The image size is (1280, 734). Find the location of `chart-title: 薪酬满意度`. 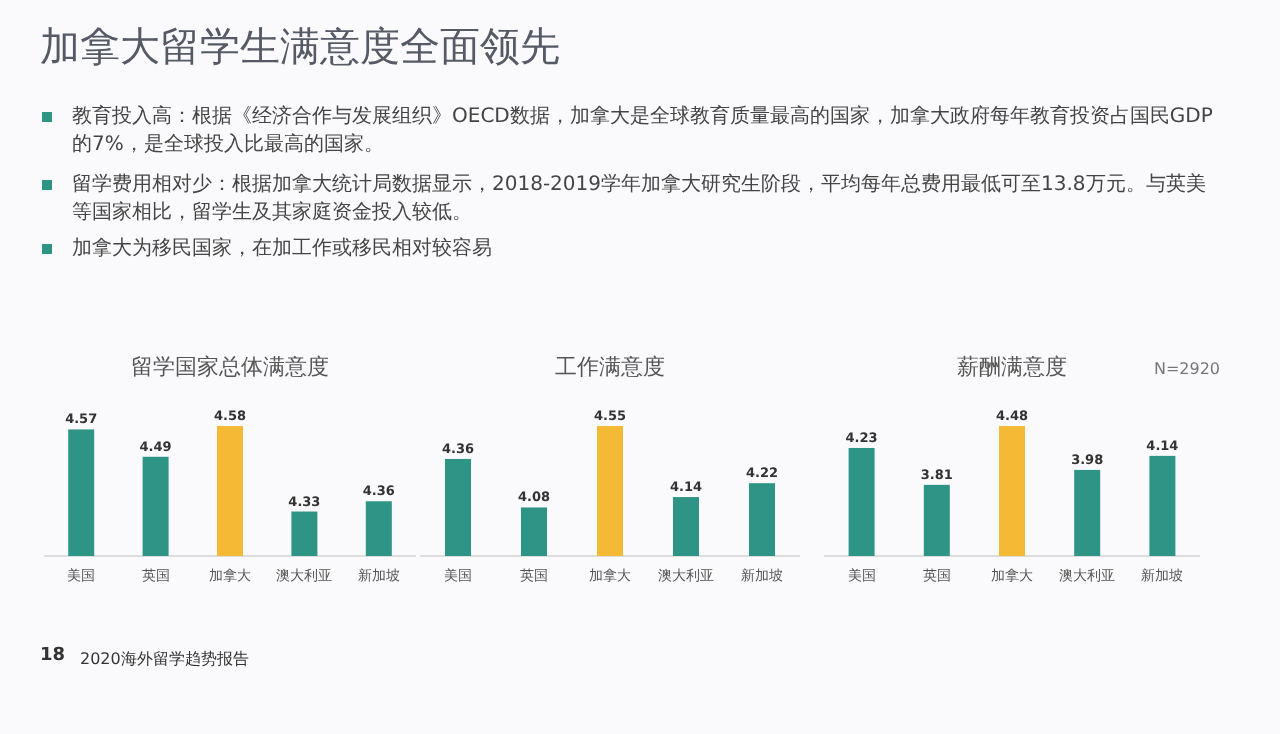

chart-title: 薪酬满意度 is located at coordinates (1012, 367).